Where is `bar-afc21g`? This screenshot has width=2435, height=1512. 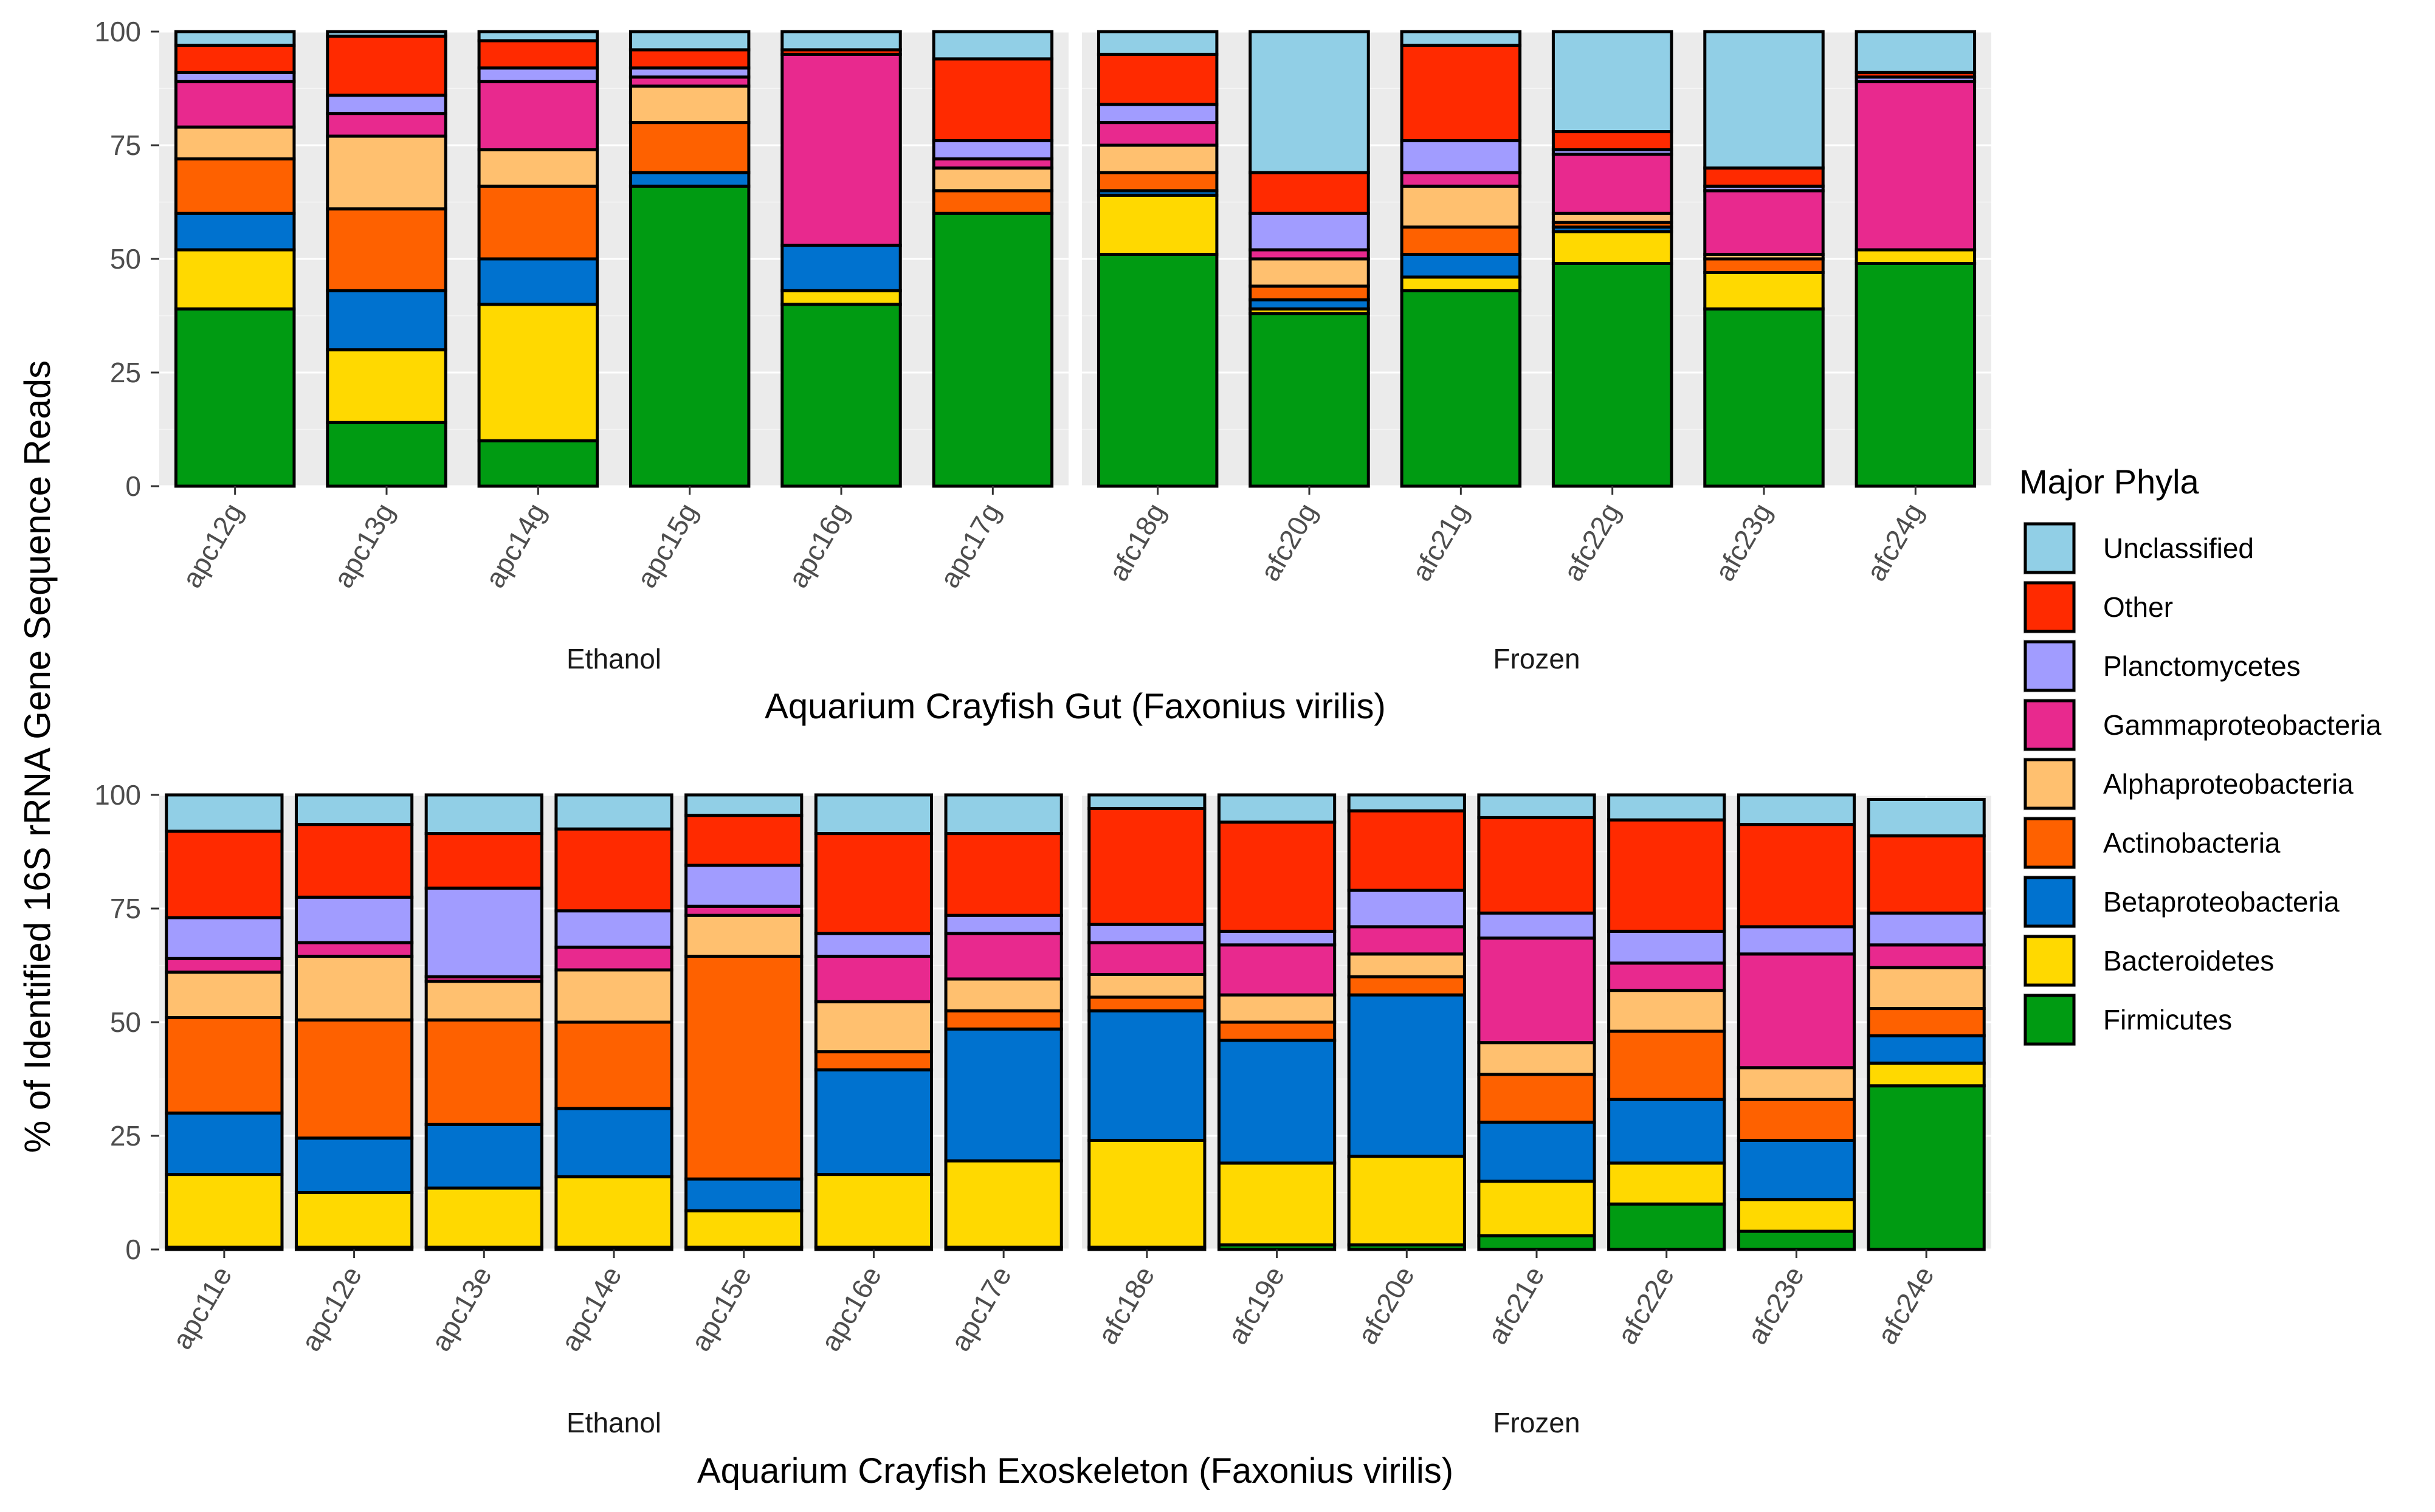
bar-afc21g is located at coordinates (1461, 259).